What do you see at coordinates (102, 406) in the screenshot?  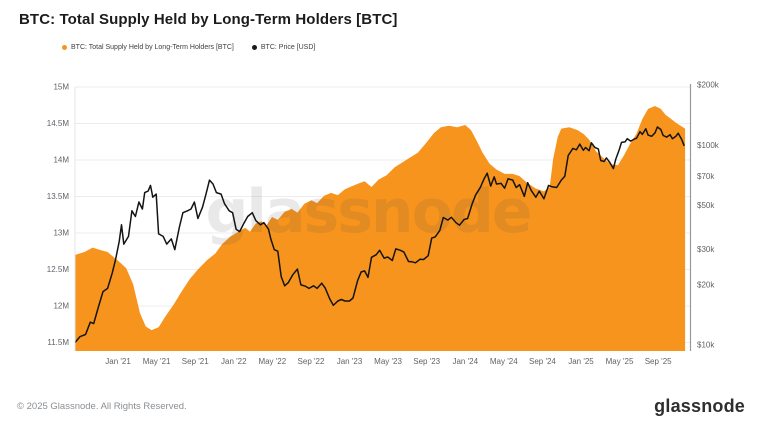 I see `footer-copyright: © 2025 Glassnode. All Rights Reserved.` at bounding box center [102, 406].